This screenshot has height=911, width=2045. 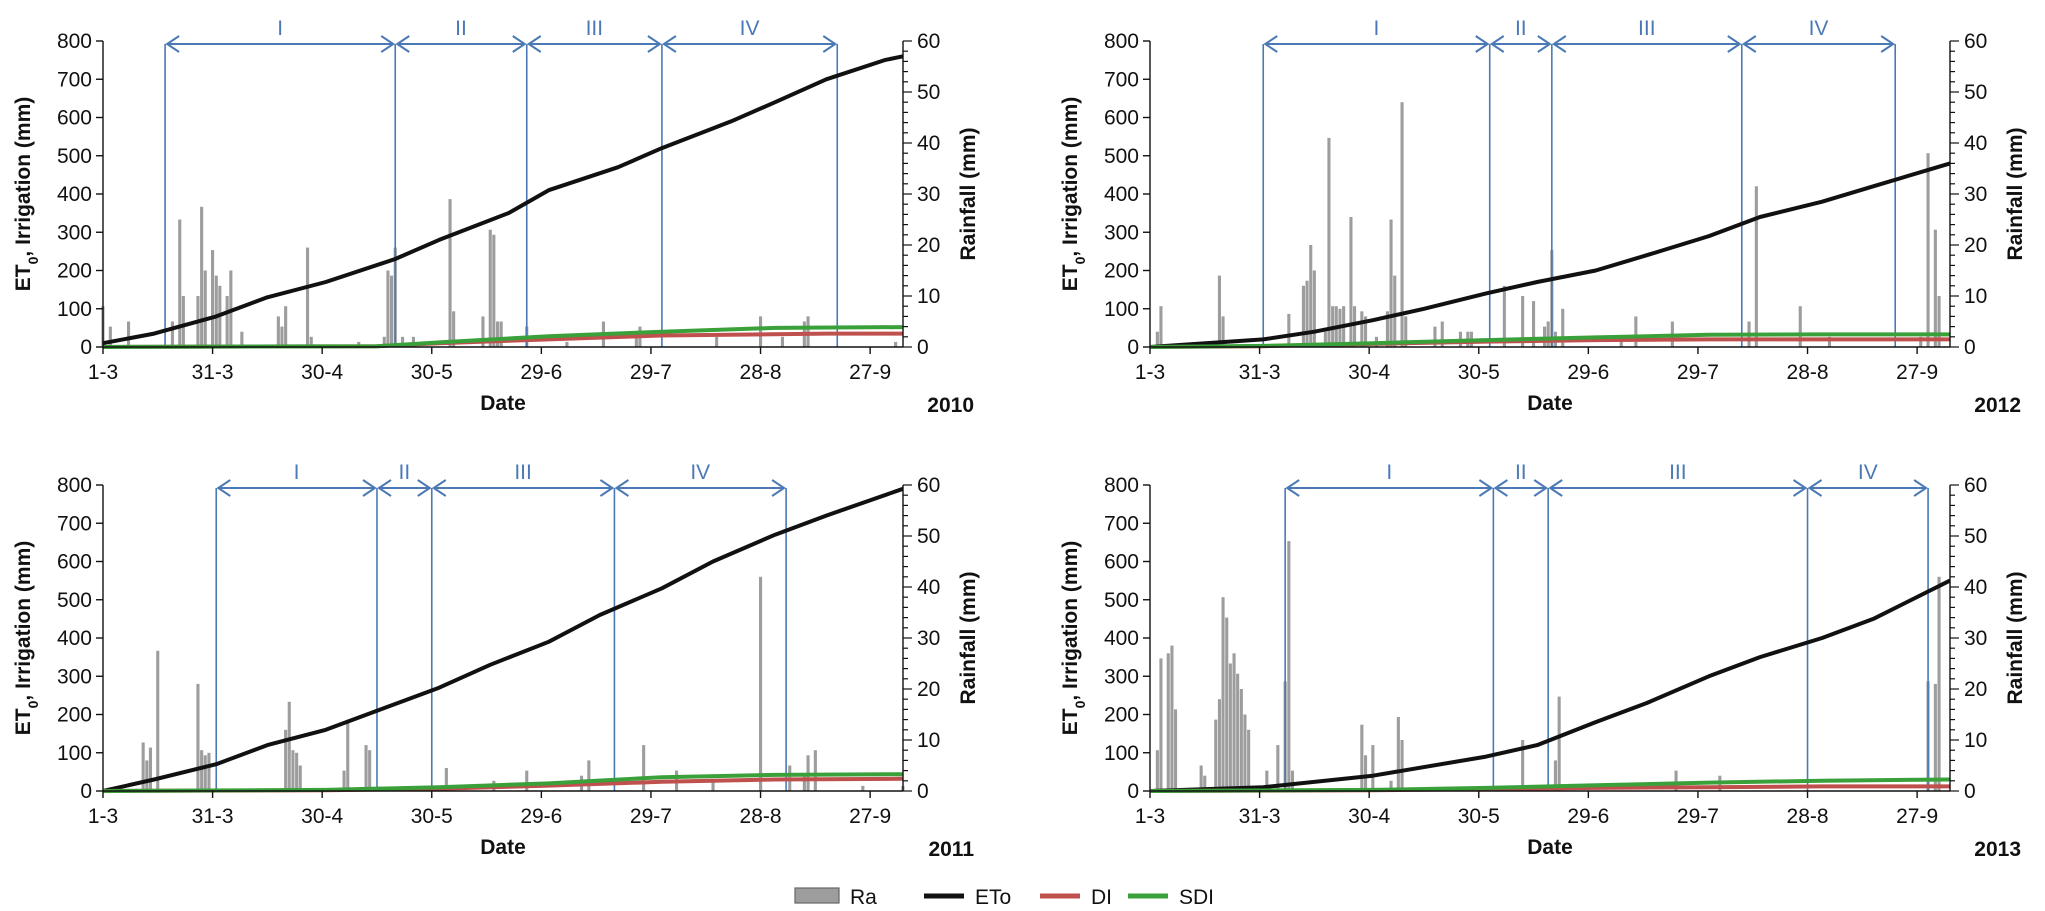 I want to click on stage-label: III, so click(x=523, y=472).